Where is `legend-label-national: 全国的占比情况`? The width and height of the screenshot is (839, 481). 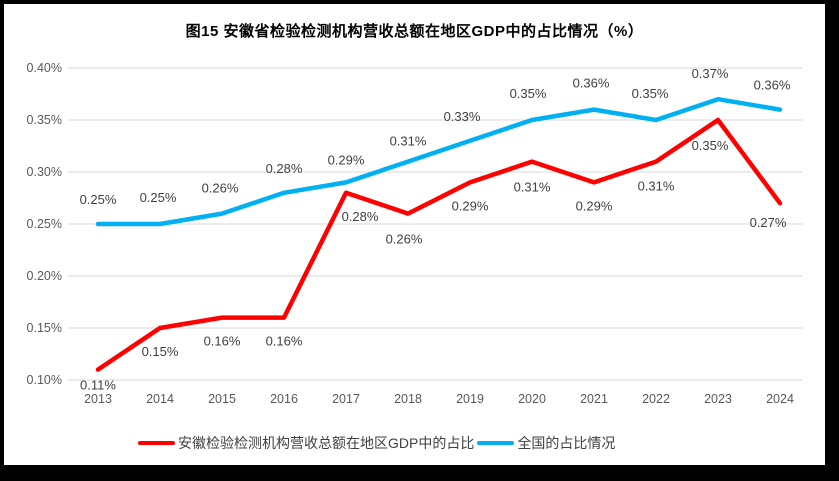 legend-label-national: 全国的占比情况 is located at coordinates (566, 443).